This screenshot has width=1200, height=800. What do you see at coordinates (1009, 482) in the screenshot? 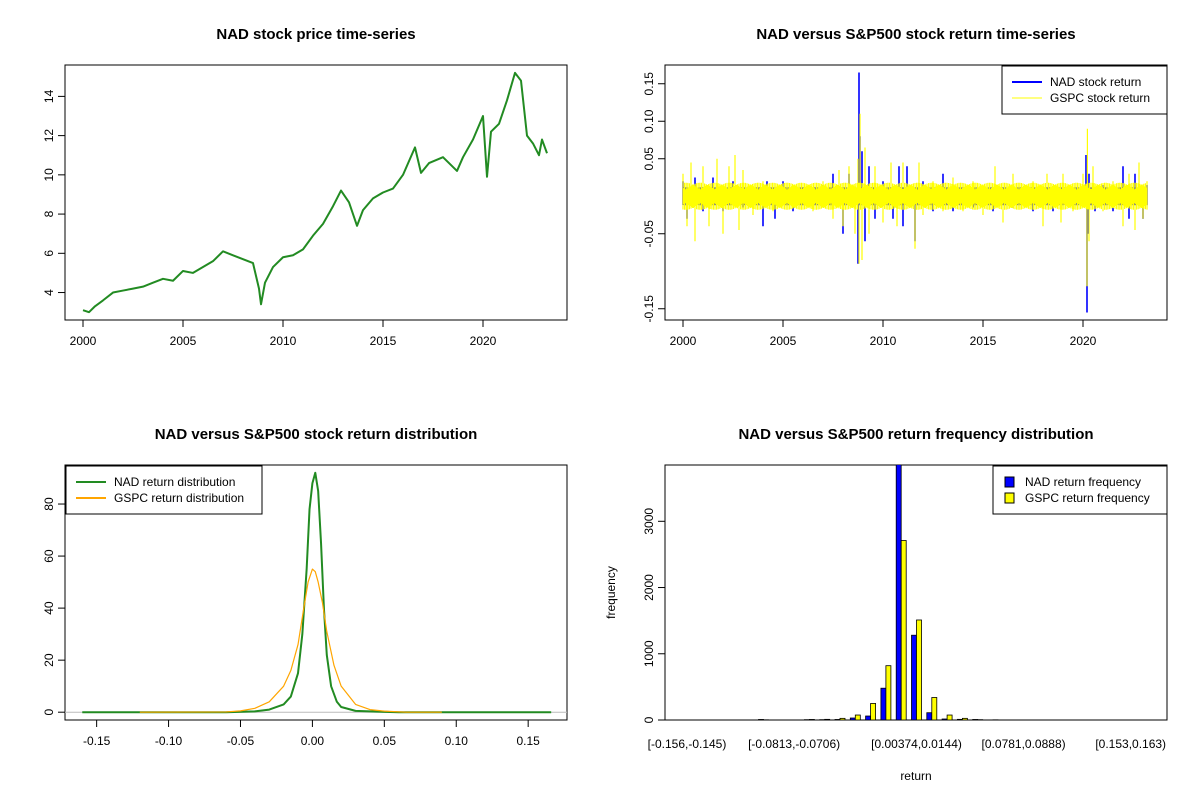
I see `legend-swatch` at bounding box center [1009, 482].